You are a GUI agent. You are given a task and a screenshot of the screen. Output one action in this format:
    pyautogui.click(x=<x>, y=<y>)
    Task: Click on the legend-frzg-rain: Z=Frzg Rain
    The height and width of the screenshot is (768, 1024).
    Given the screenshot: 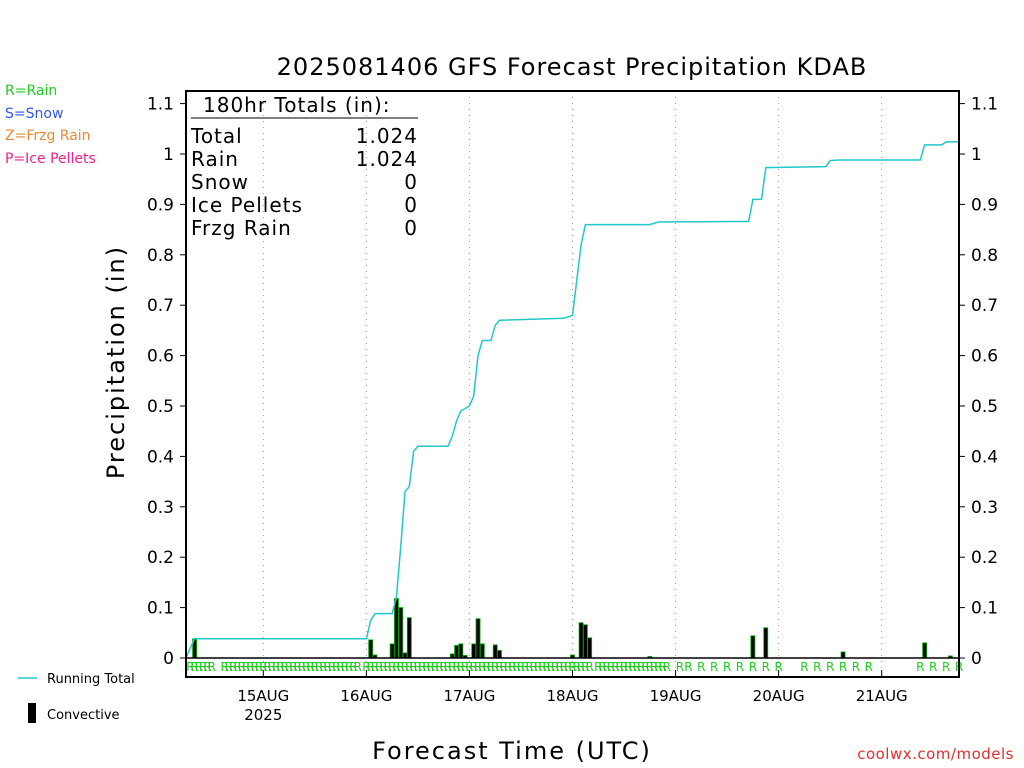 What is the action you would take?
    pyautogui.click(x=48, y=136)
    